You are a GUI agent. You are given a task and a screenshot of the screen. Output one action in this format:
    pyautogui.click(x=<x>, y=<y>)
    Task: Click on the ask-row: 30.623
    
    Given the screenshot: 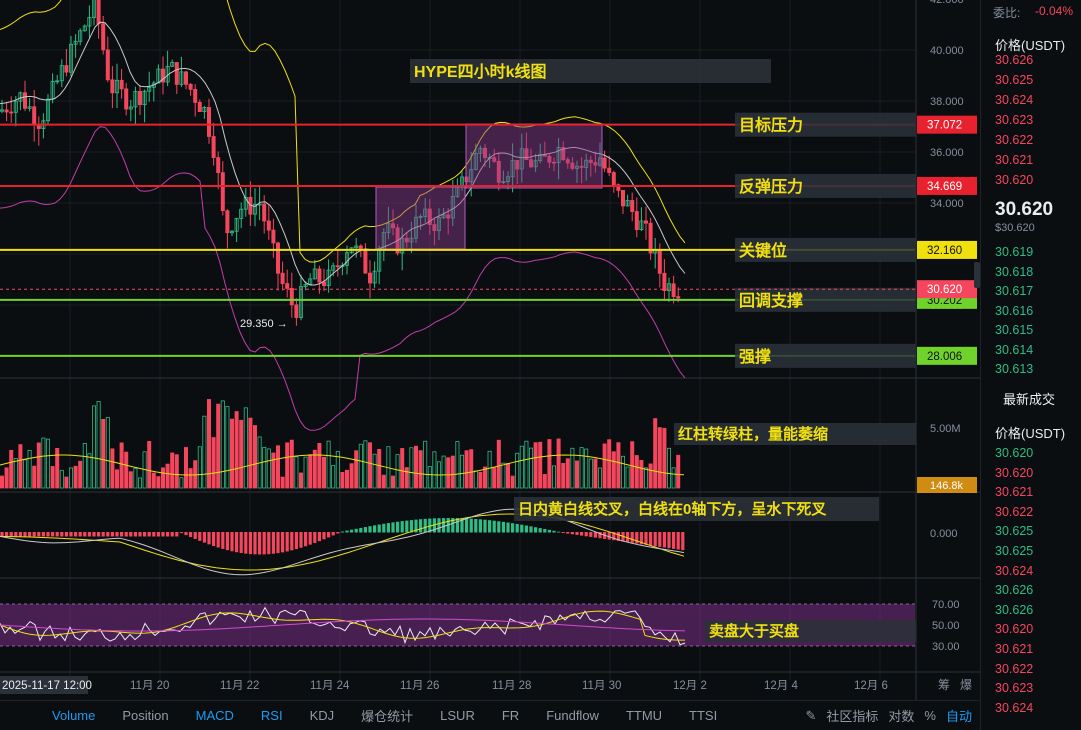 What is the action you would take?
    pyautogui.click(x=1014, y=120)
    